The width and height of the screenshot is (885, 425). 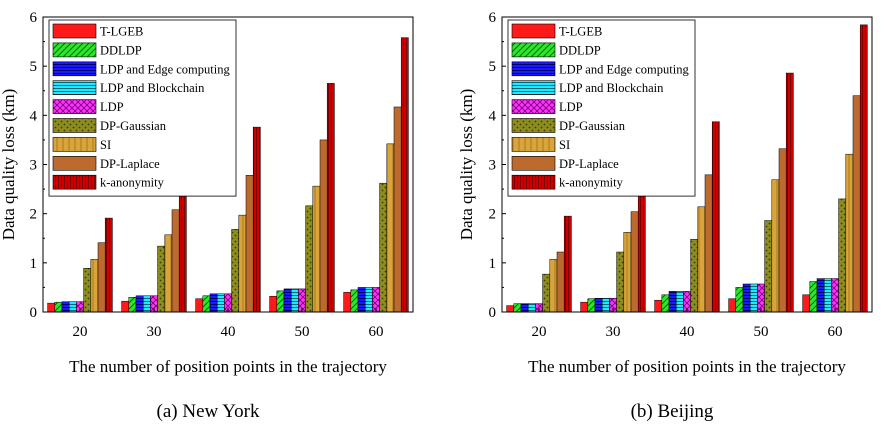 I want to click on legend-label-t-lgeb: T-LGEB, so click(x=121, y=32).